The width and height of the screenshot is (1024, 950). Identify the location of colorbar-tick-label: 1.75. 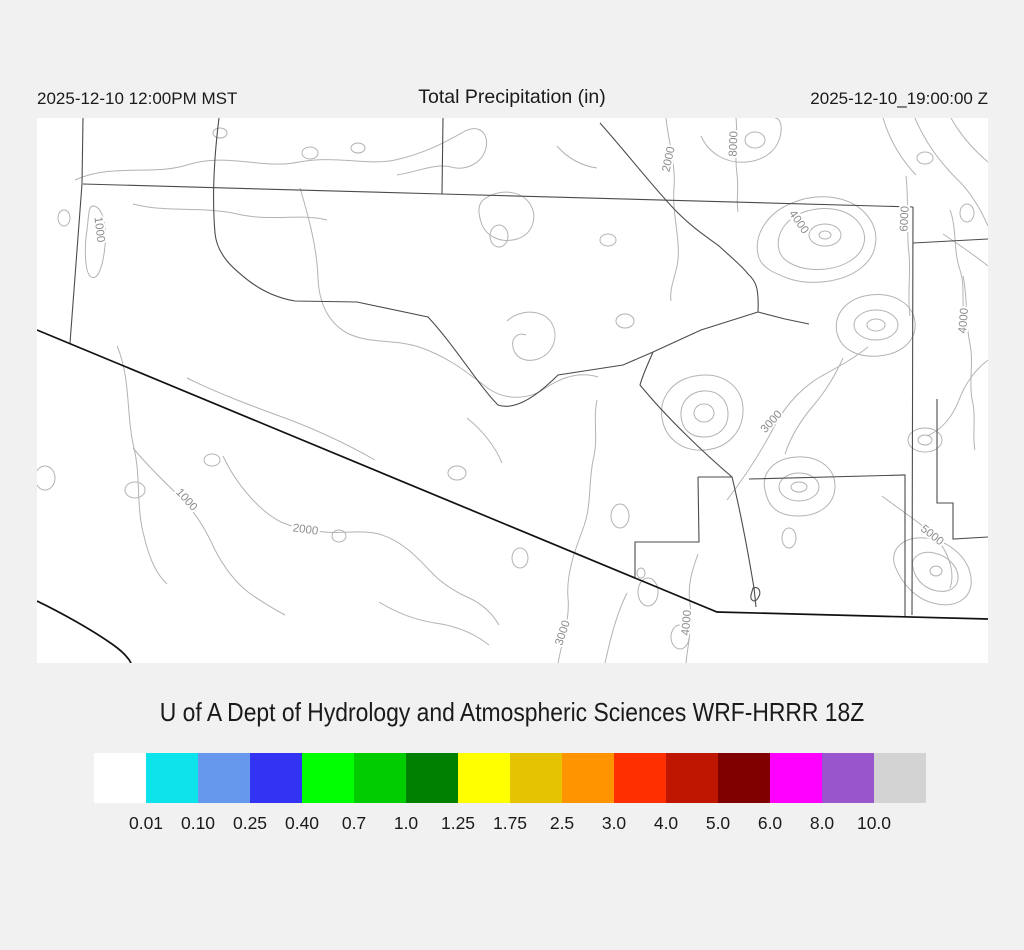
(510, 823).